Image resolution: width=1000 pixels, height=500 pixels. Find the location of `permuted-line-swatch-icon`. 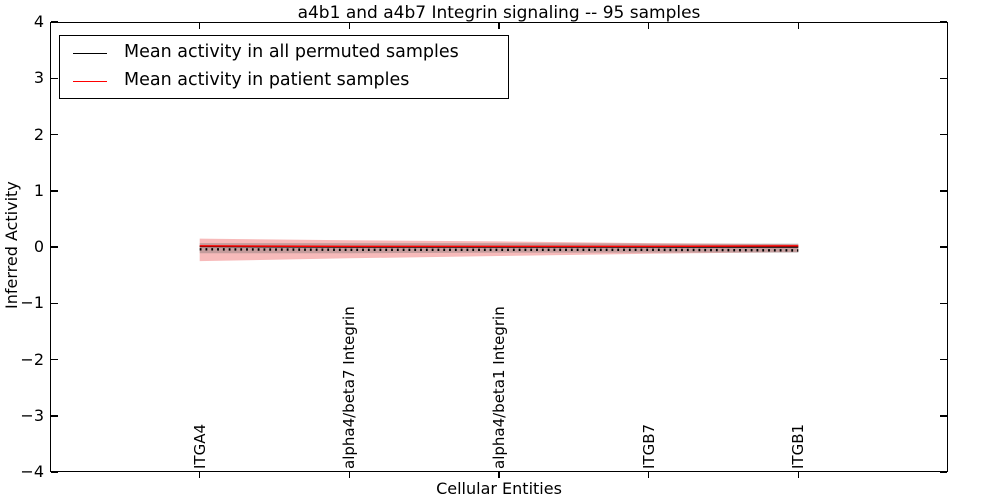

permuted-line-swatch-icon is located at coordinates (90, 53).